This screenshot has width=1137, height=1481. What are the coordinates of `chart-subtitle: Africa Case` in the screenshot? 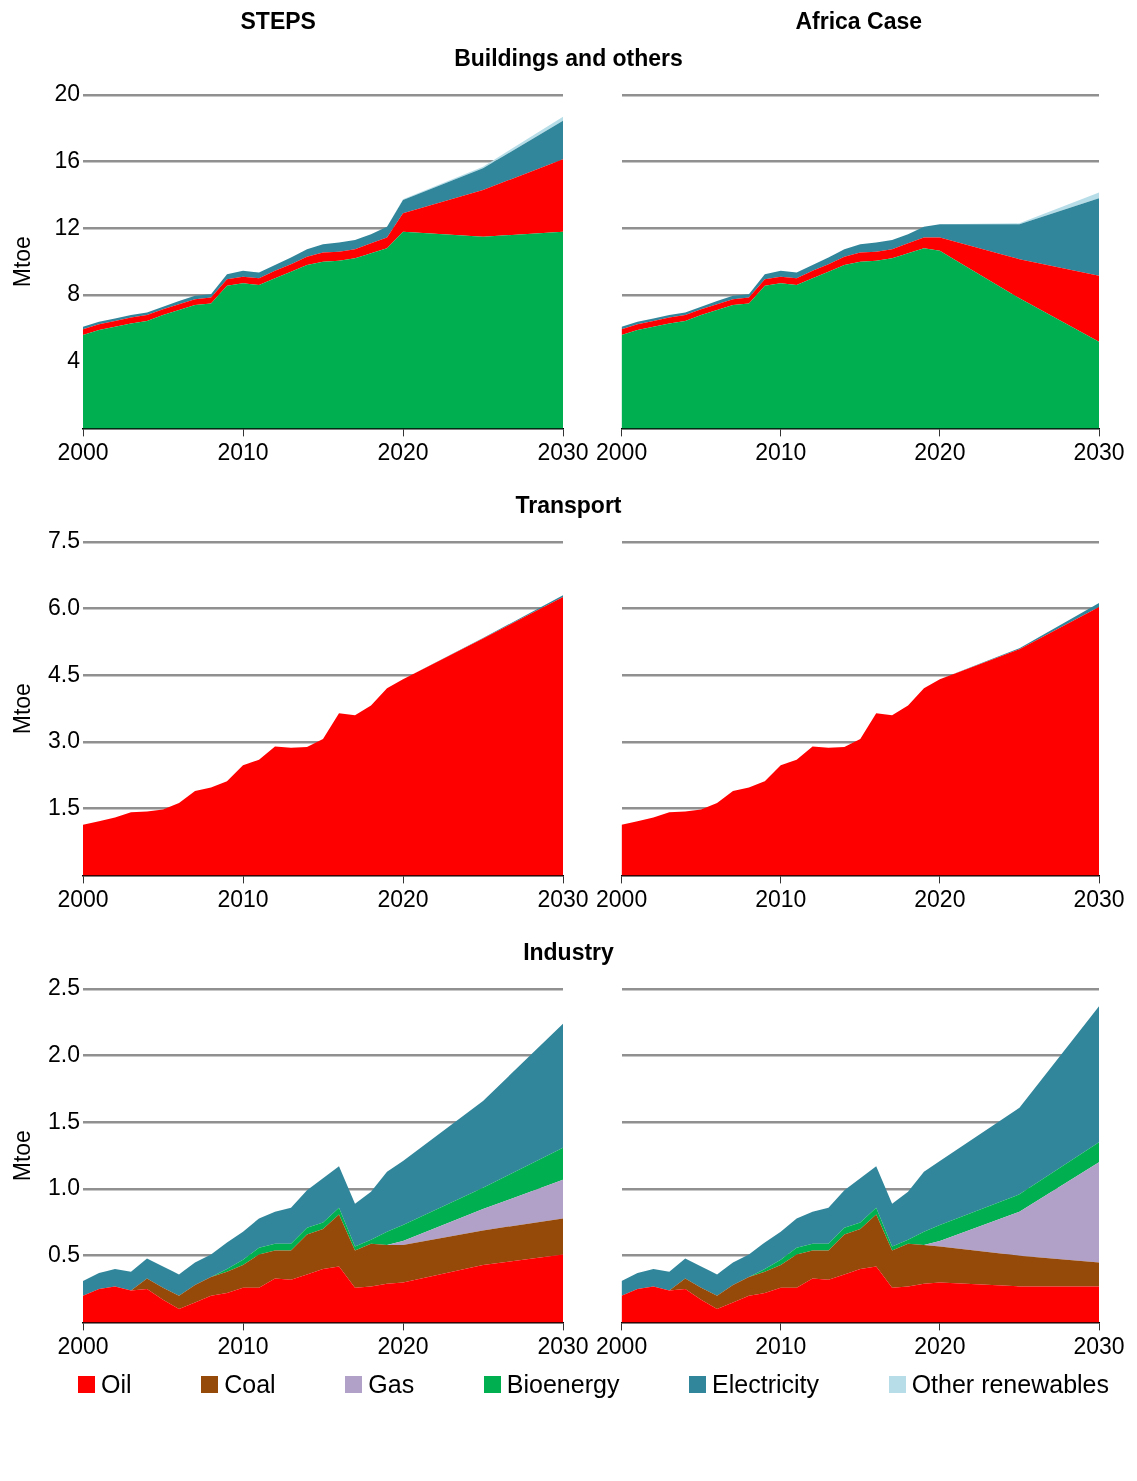 It's located at (859, 21).